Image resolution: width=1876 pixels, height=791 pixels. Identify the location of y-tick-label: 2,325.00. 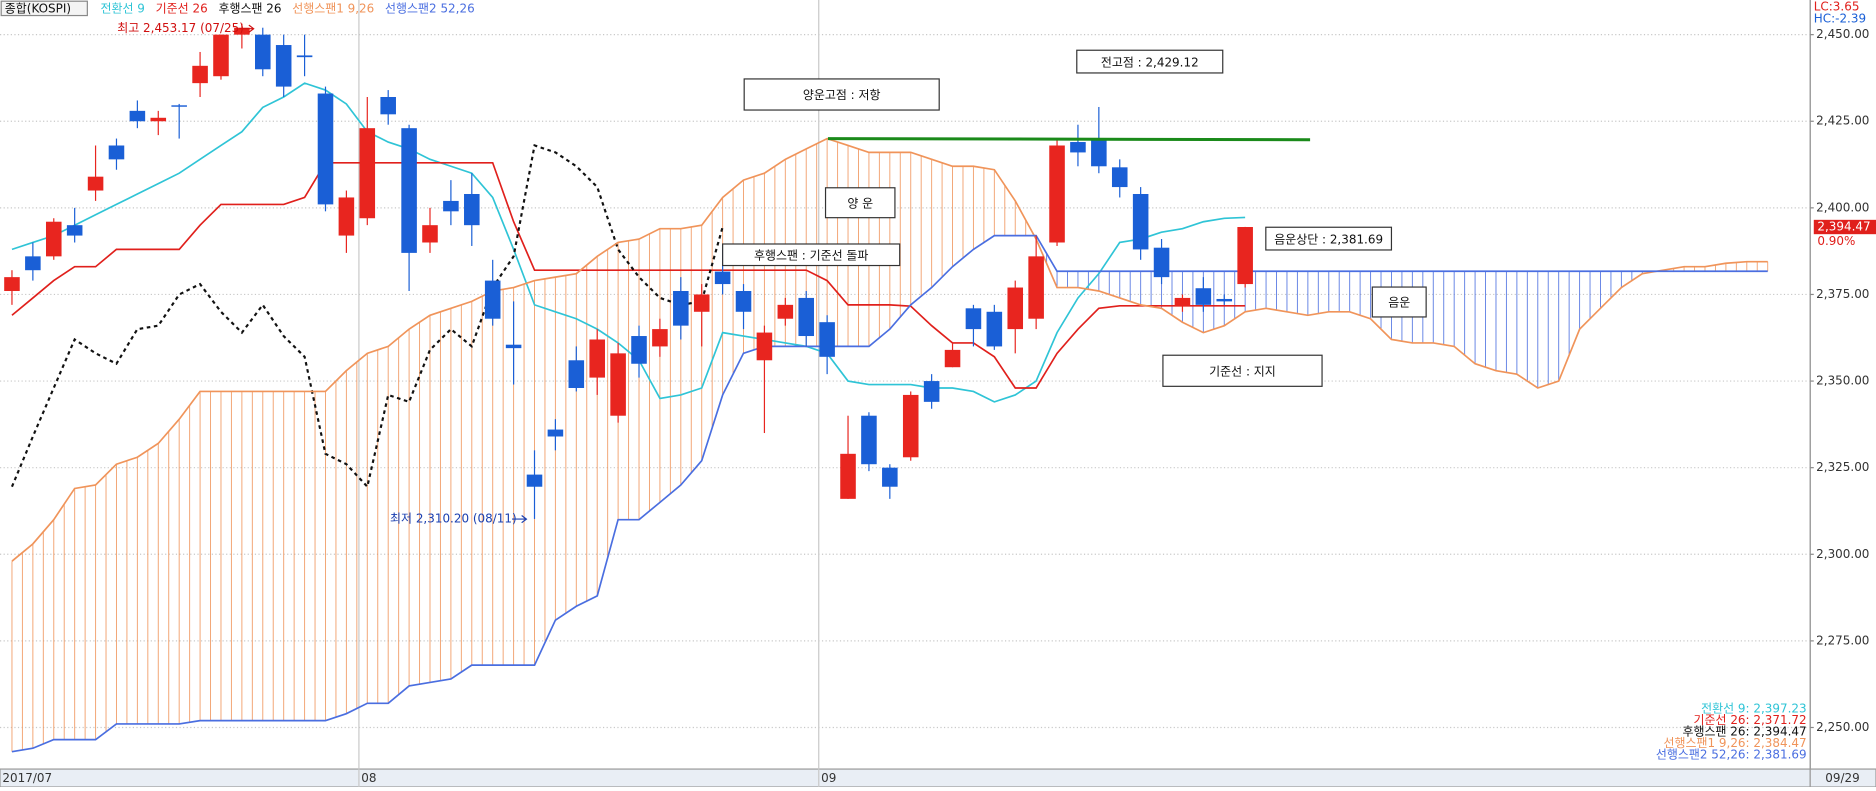
(1842, 467).